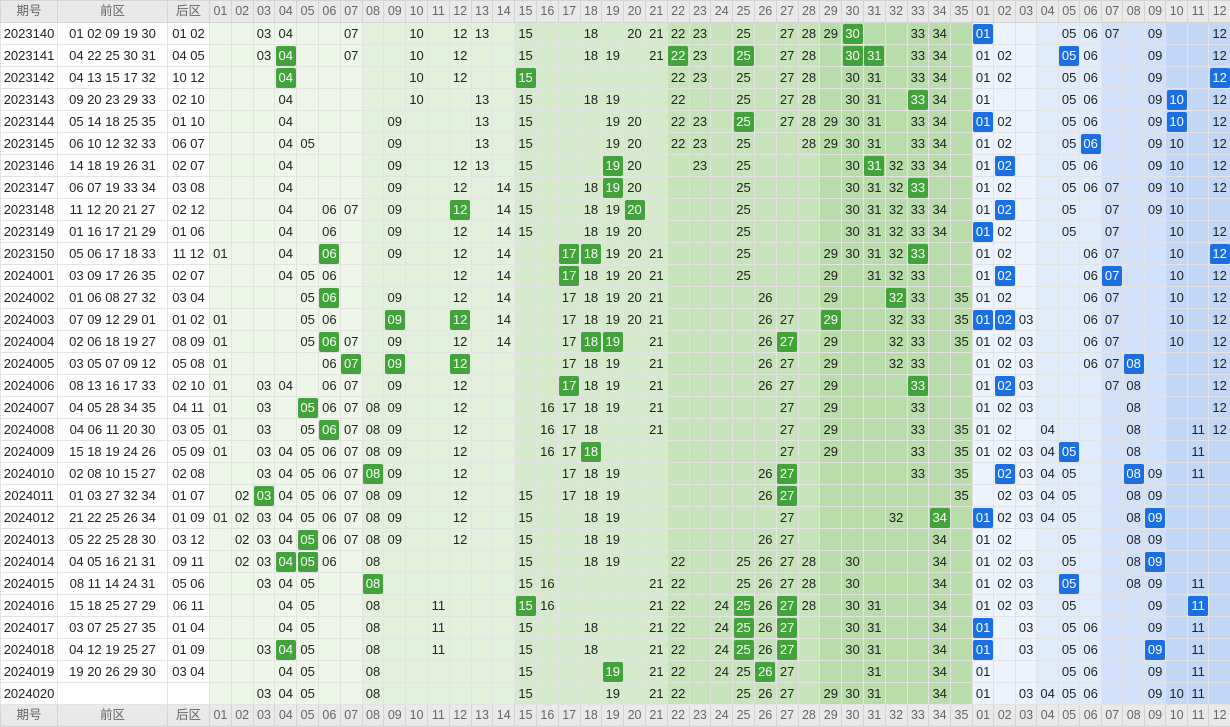 The image size is (1230, 727). I want to click on front-col-header: 23, so click(700, 716).